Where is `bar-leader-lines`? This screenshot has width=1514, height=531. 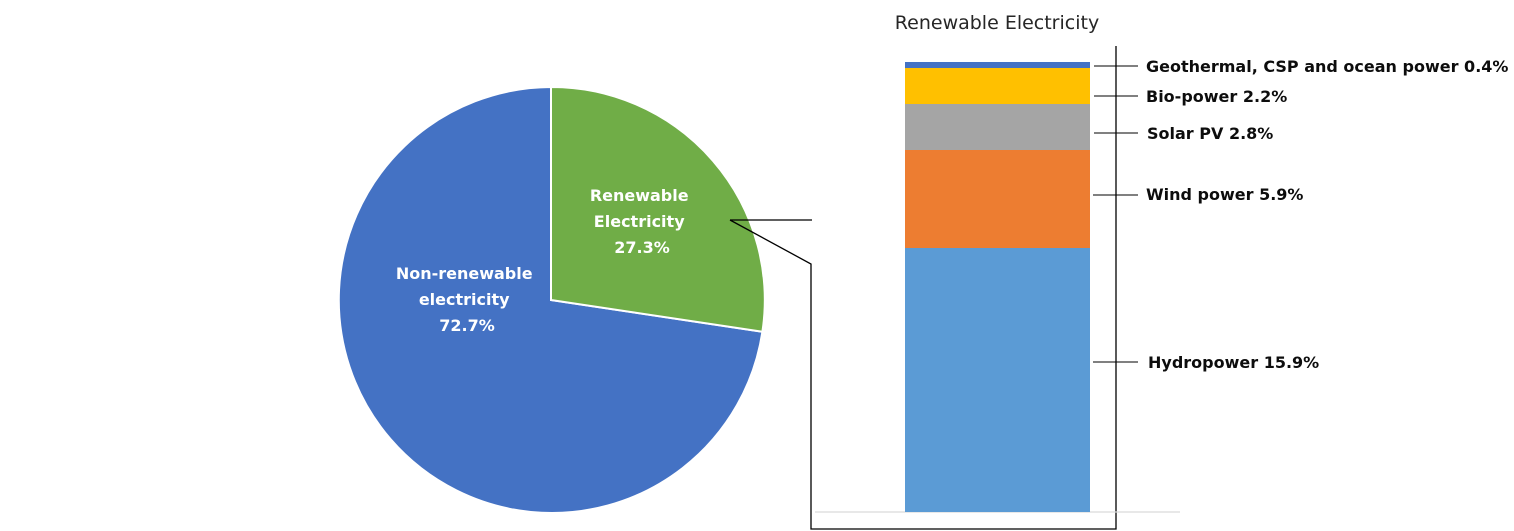 bar-leader-lines is located at coordinates (1115, 214).